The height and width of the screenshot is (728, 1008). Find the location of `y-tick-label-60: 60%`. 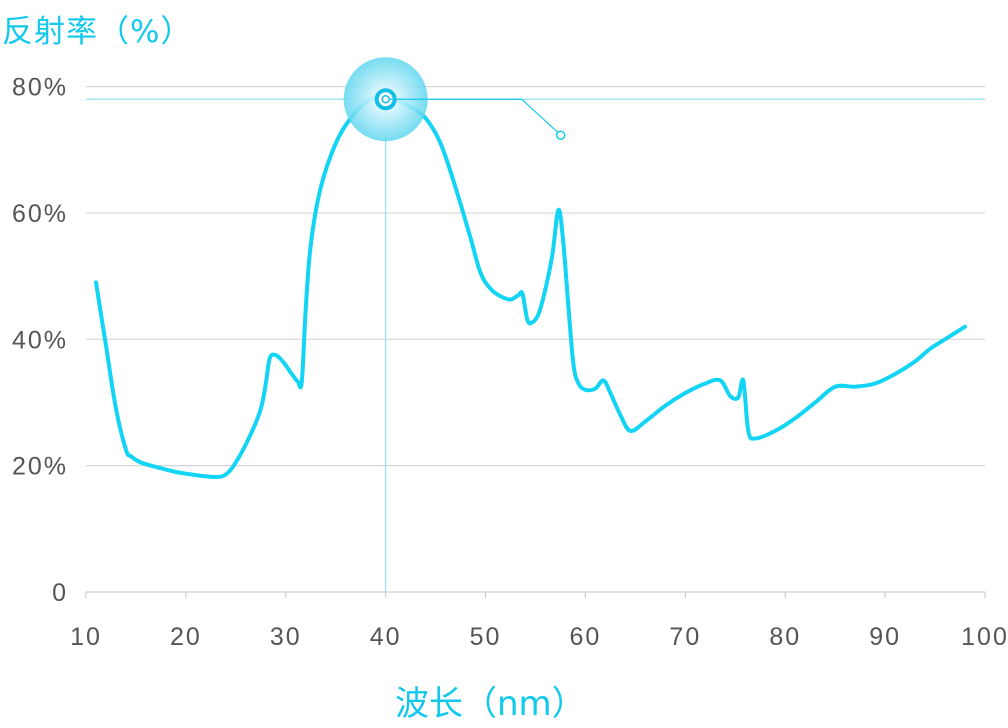

y-tick-label-60: 60% is located at coordinates (40, 214).